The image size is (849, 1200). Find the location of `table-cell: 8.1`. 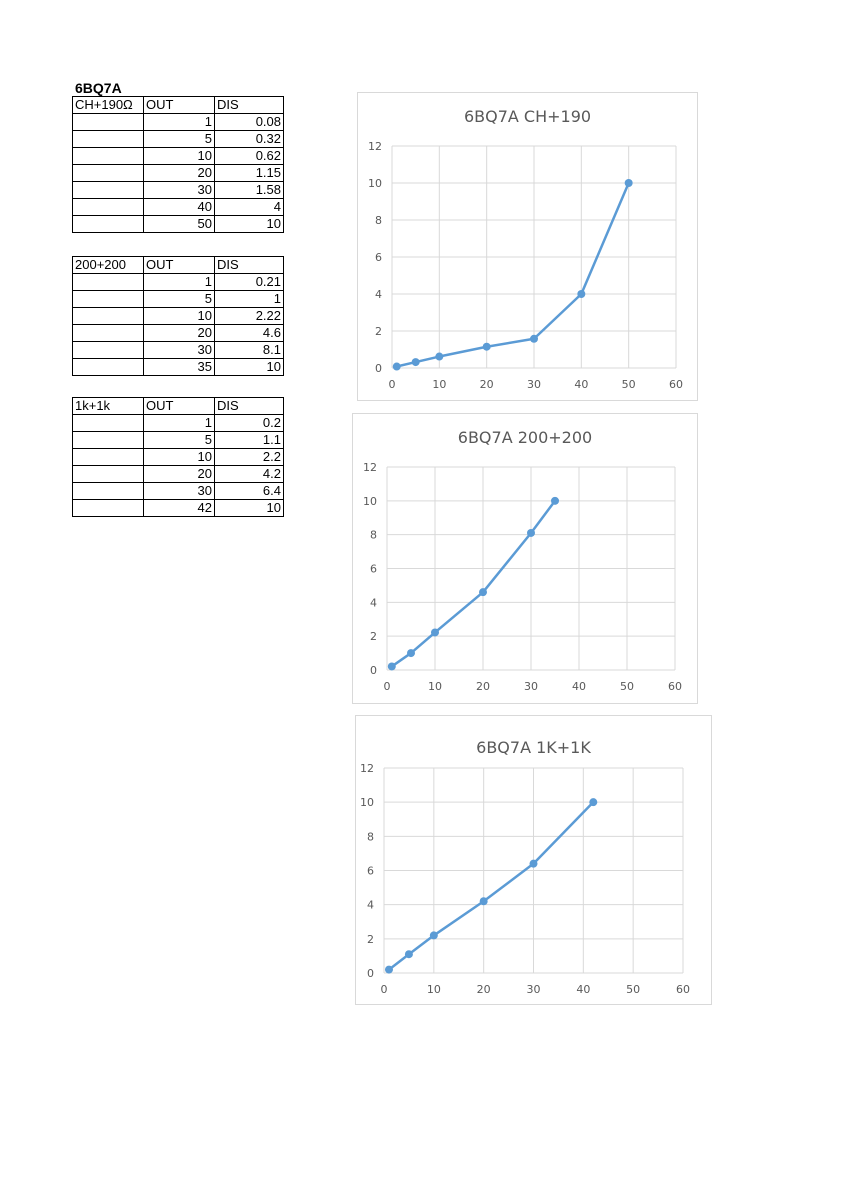

table-cell: 8.1 is located at coordinates (249, 350).